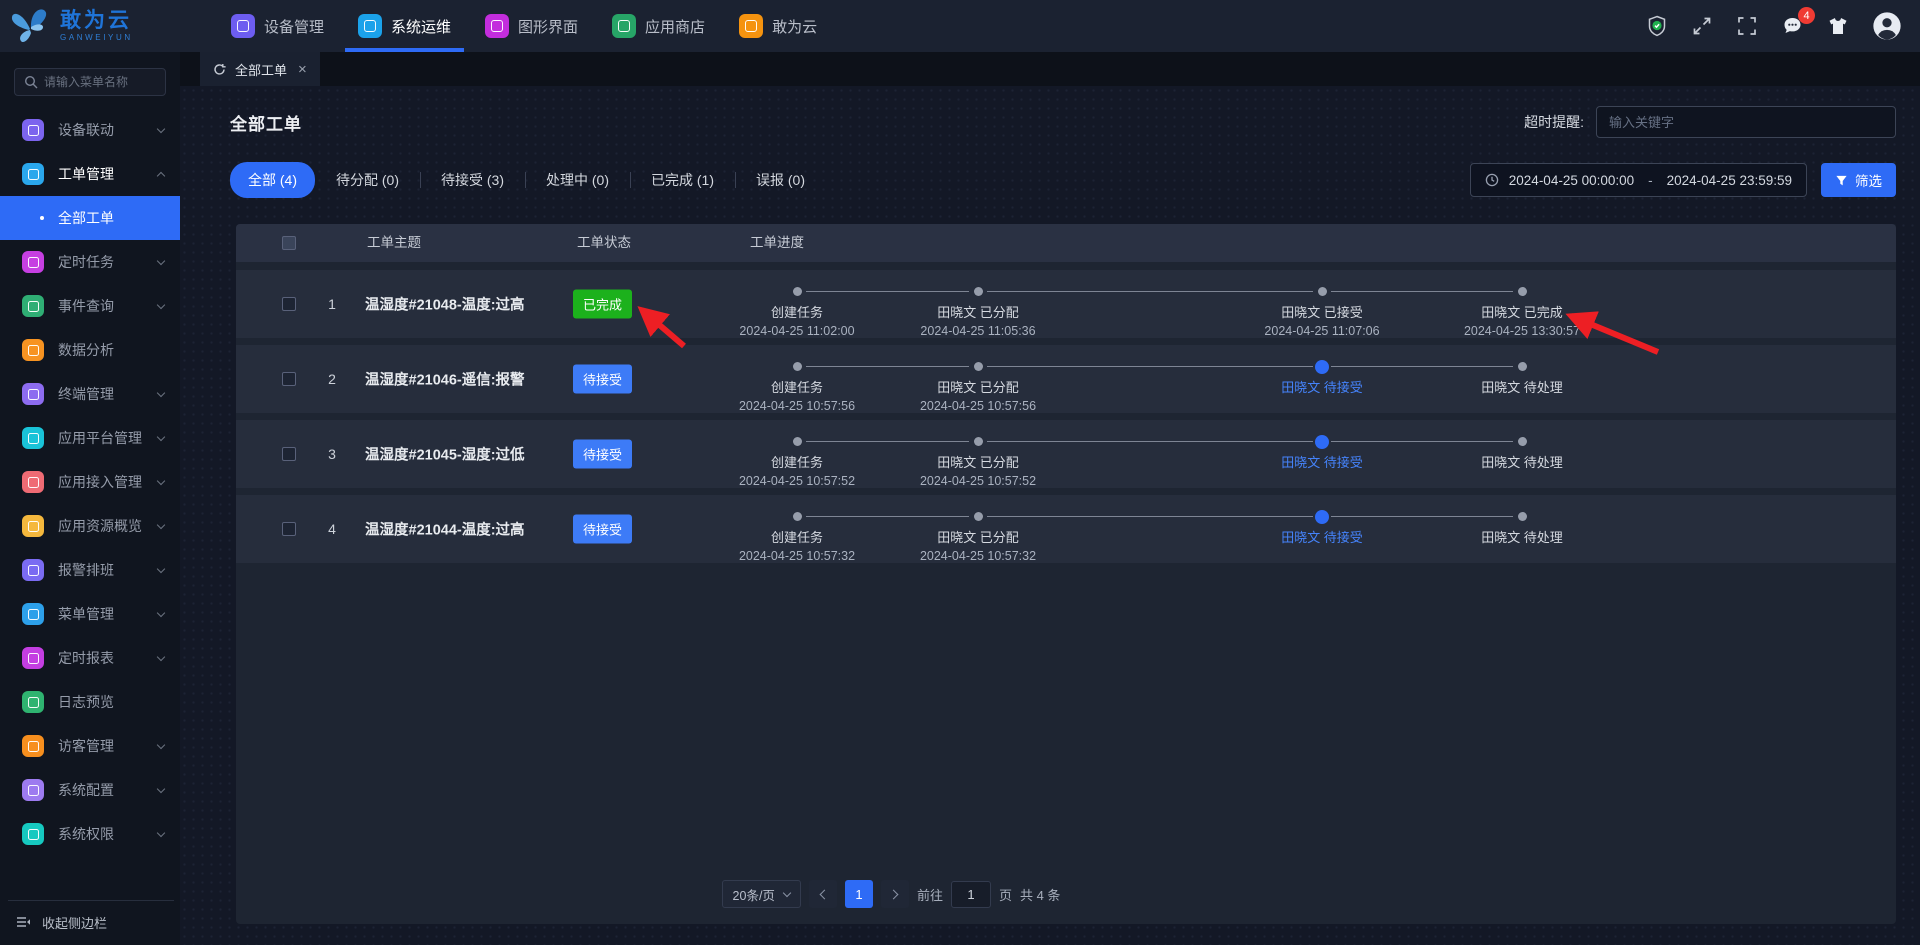 Image resolution: width=1920 pixels, height=945 pixels. I want to click on refresh-icon, so click(219, 69).